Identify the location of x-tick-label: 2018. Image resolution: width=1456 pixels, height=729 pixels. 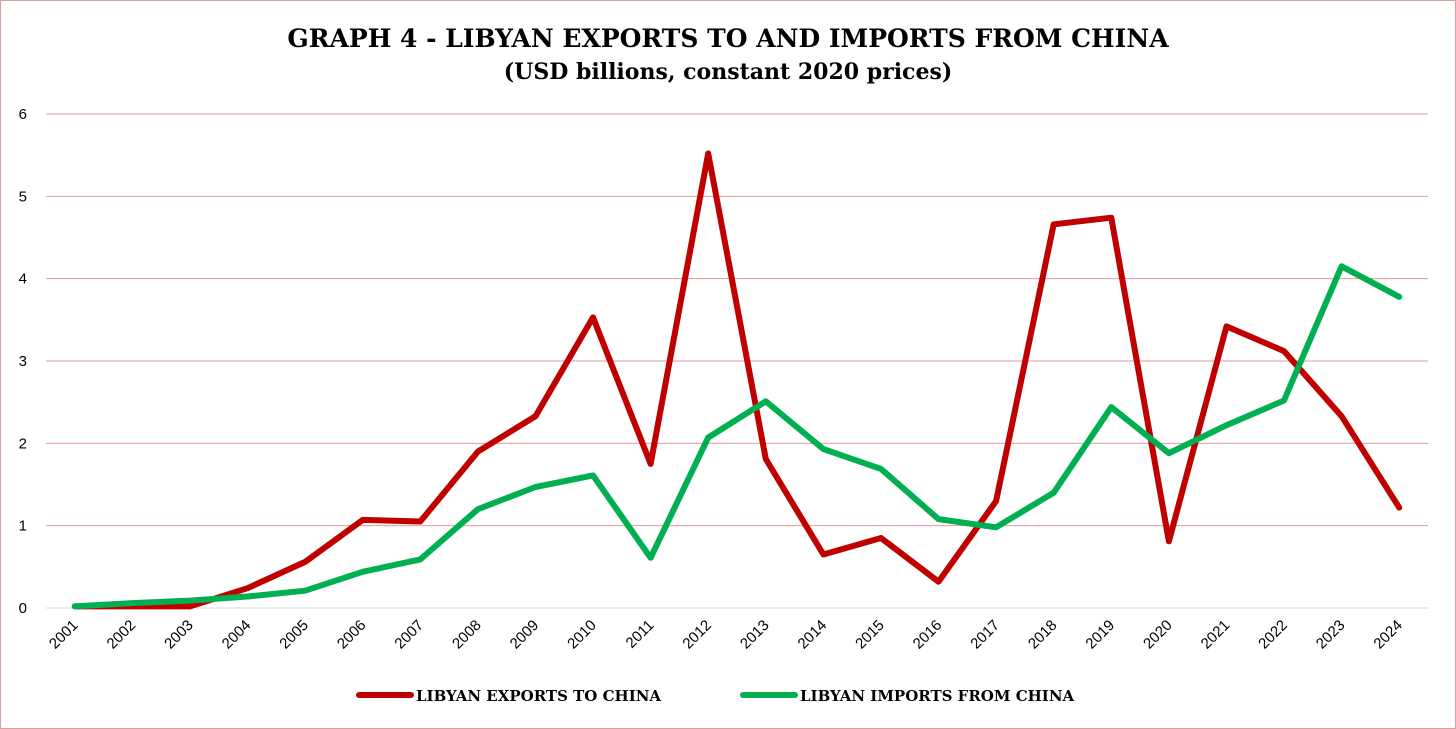
(1043, 635).